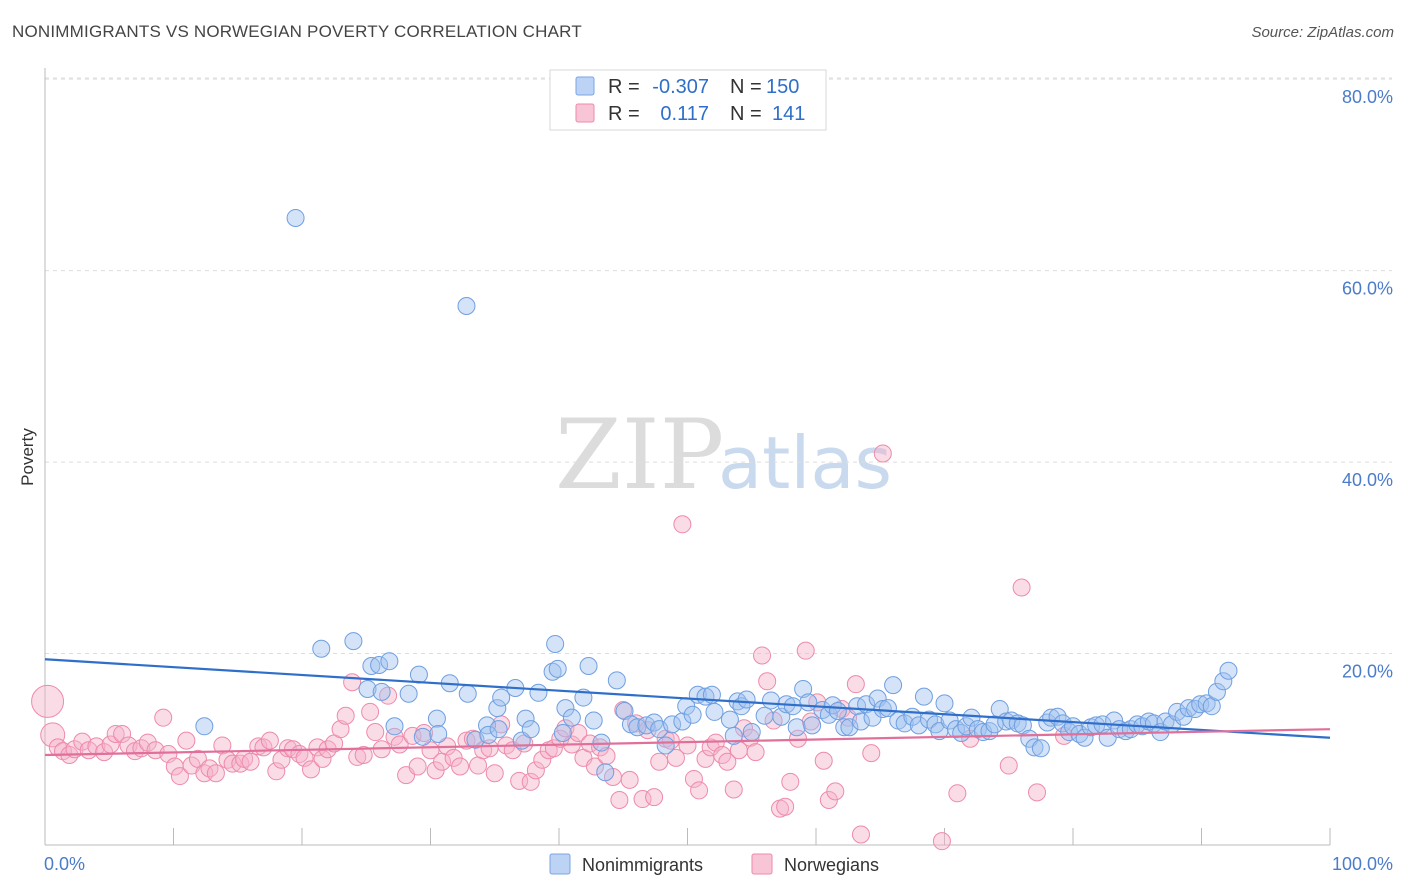 The image size is (1406, 892). I want to click on bottom-legend-nonimmigrants: Nonimmigrants, so click(642, 865).